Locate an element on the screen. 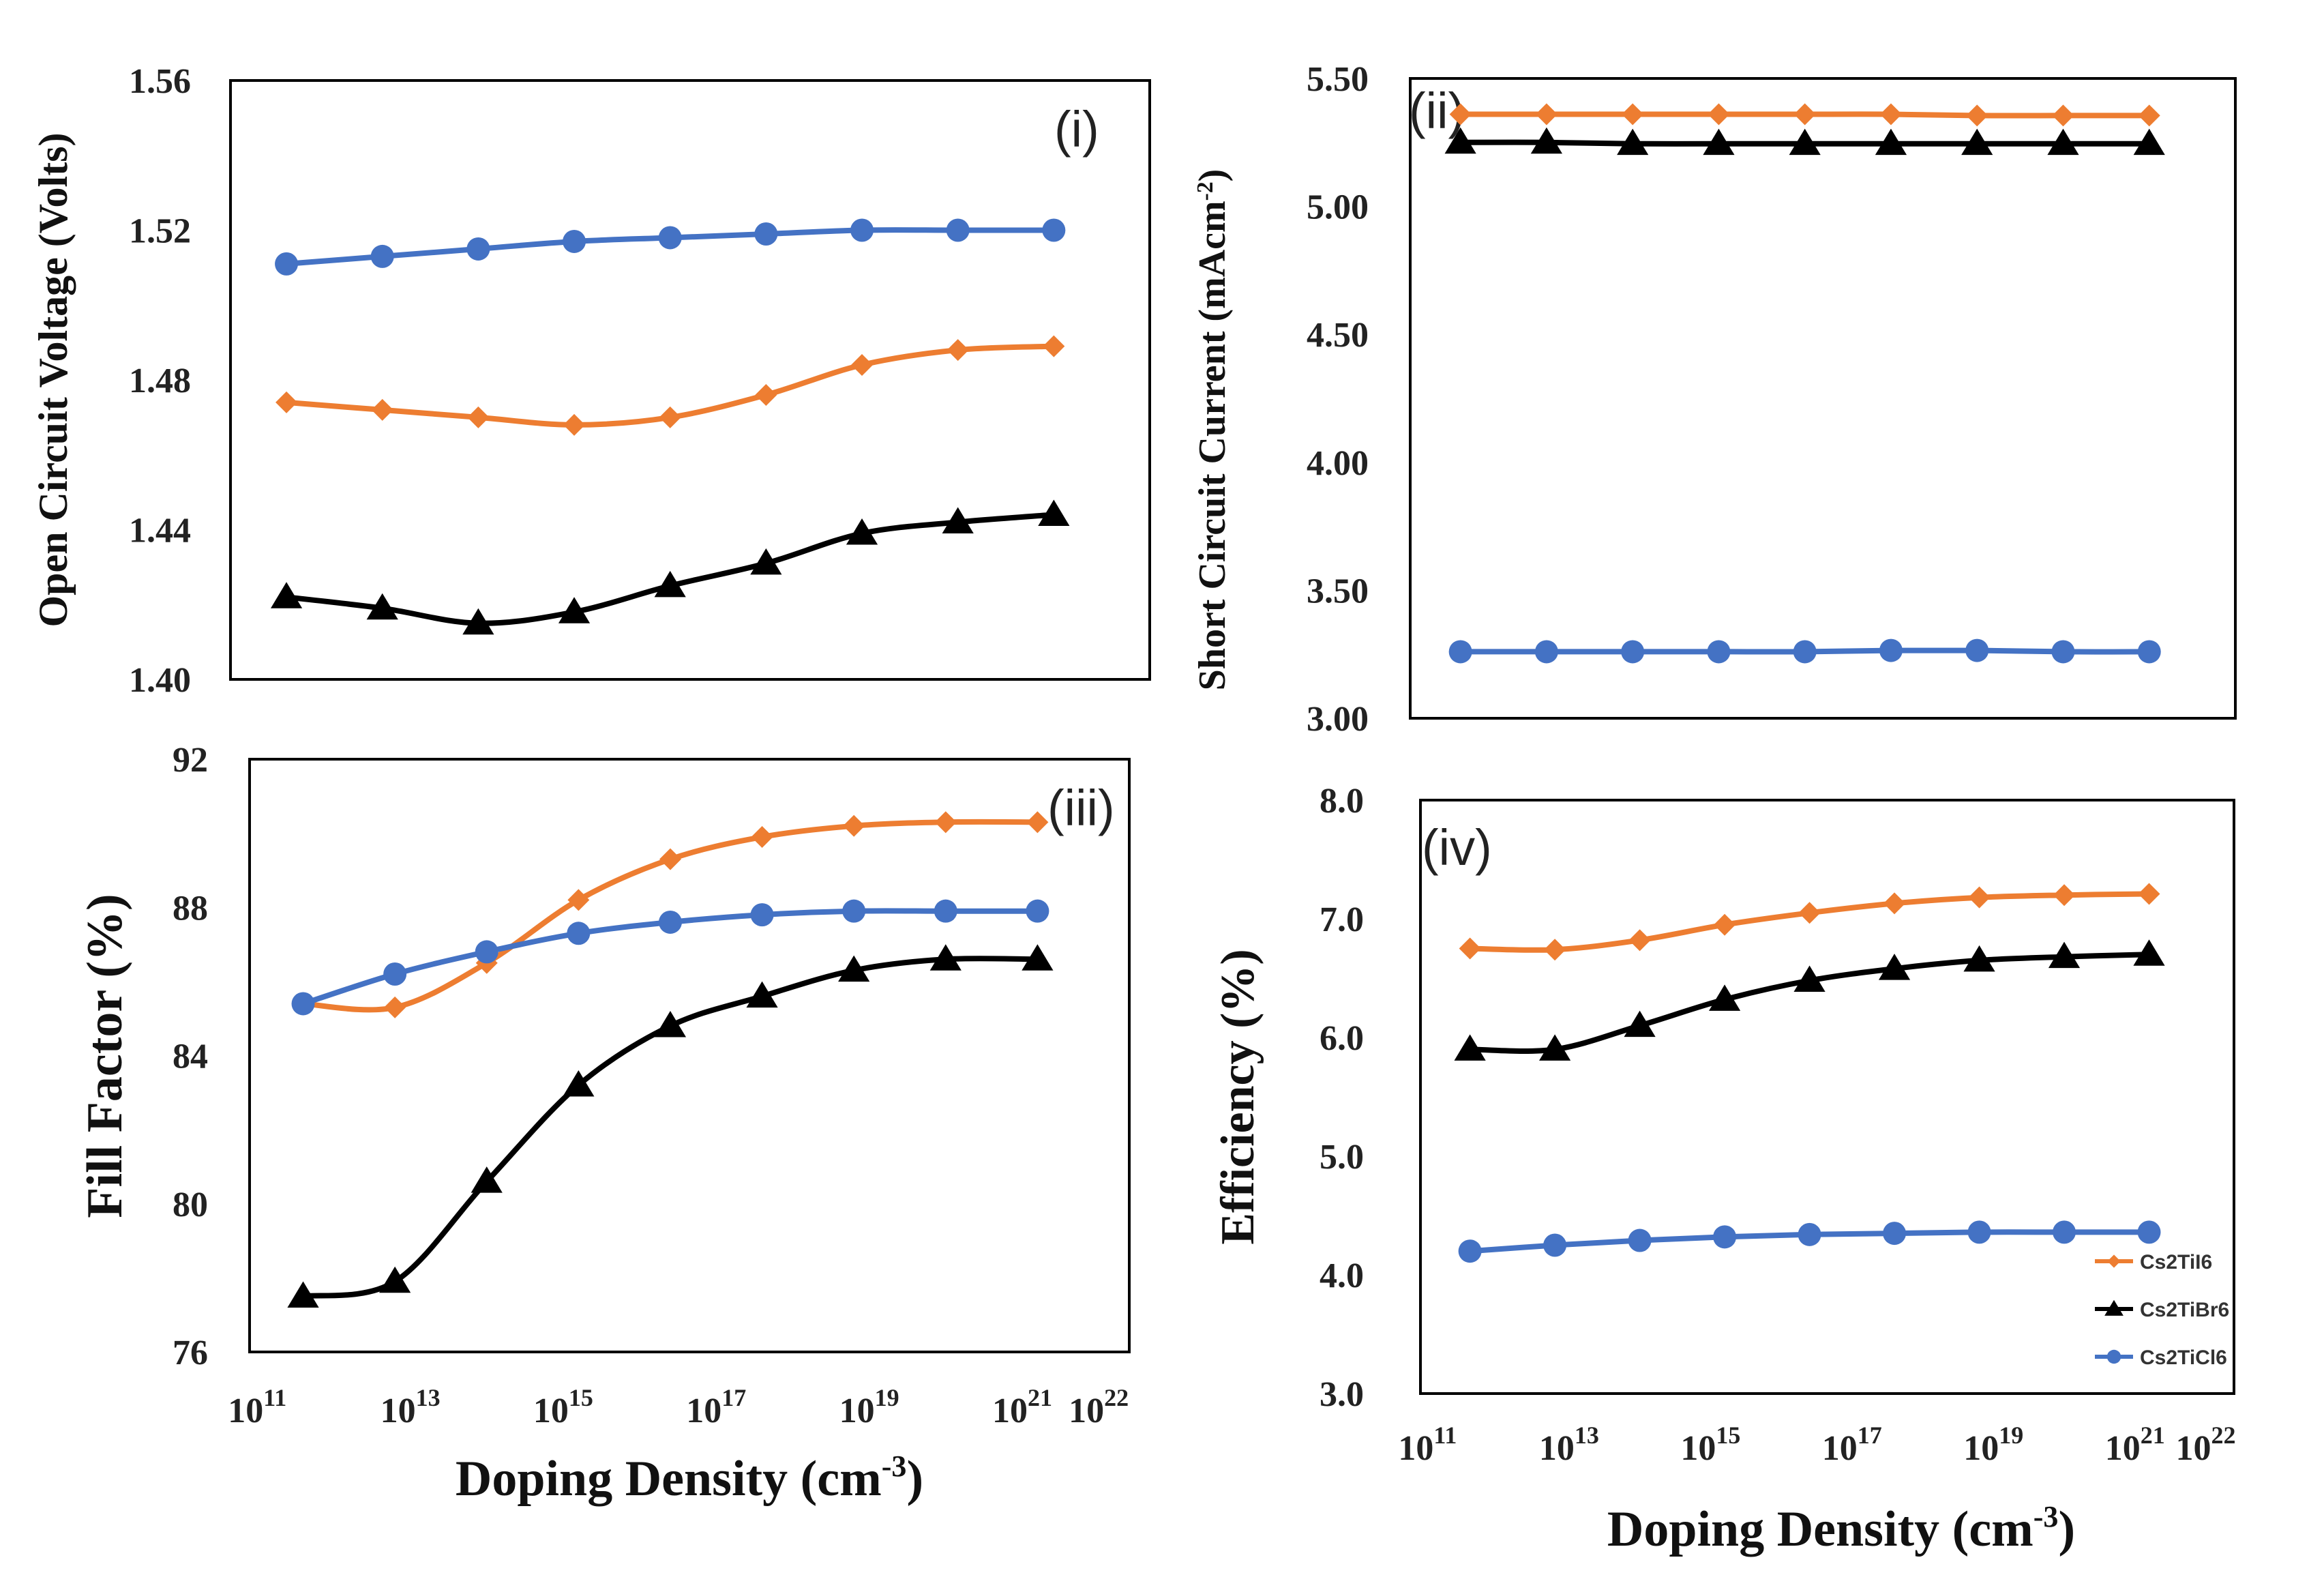  y-tick-label: 5.00 is located at coordinates (1338, 208).